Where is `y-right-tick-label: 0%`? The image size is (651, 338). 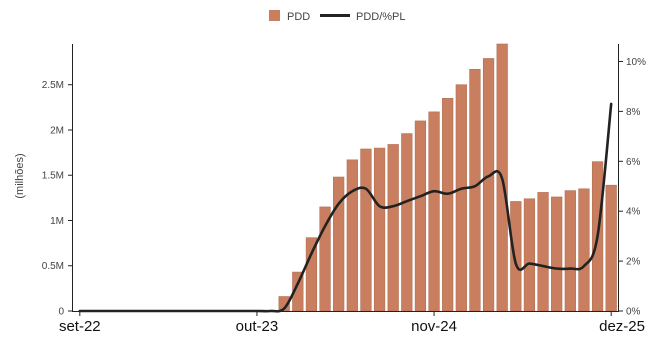 y-right-tick-label: 0% is located at coordinates (633, 312).